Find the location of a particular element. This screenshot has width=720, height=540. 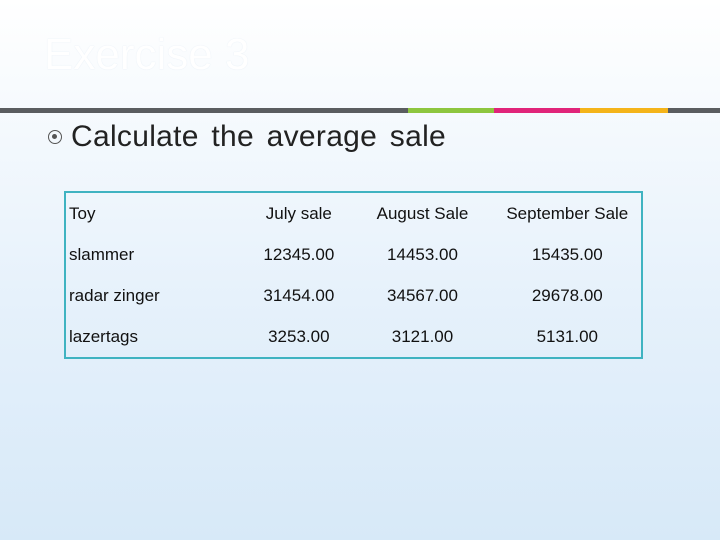

september-sale-cell: 5131.00 is located at coordinates (567, 336).